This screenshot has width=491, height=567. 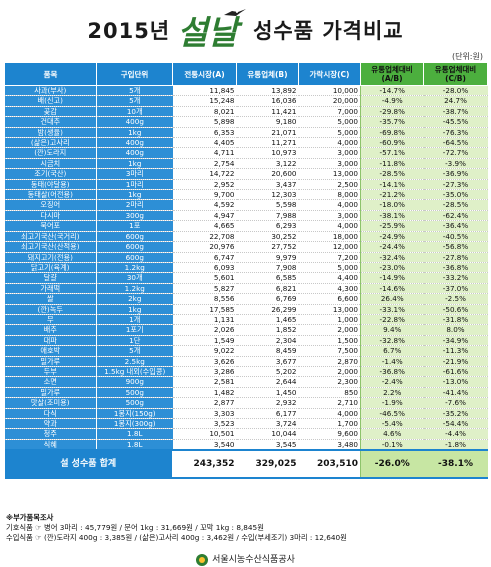 What do you see at coordinates (30, 517) in the screenshot?
I see `notes-heading: ※부가품목조사` at bounding box center [30, 517].